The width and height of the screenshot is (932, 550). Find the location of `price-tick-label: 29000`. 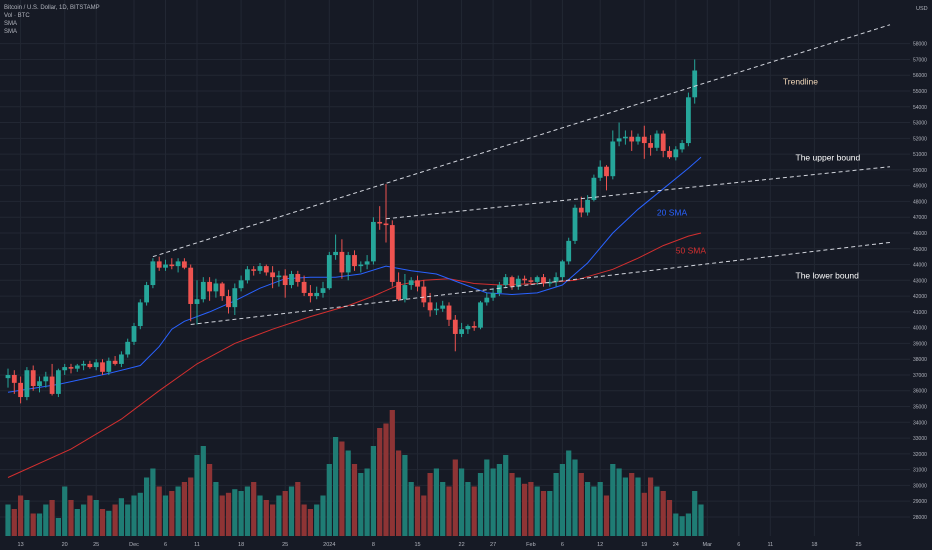

price-tick-label: 29000 is located at coordinates (920, 502).